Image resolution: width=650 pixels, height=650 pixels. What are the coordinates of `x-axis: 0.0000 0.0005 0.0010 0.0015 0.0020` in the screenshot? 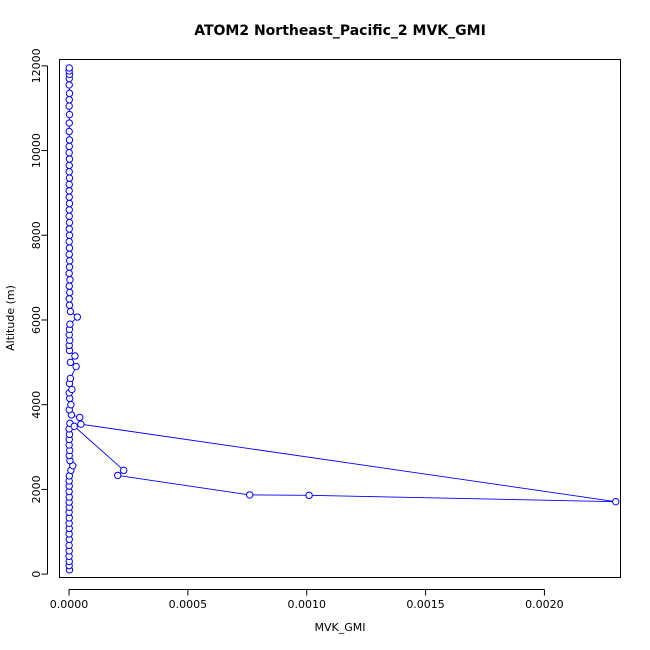 It's located at (307, 600).